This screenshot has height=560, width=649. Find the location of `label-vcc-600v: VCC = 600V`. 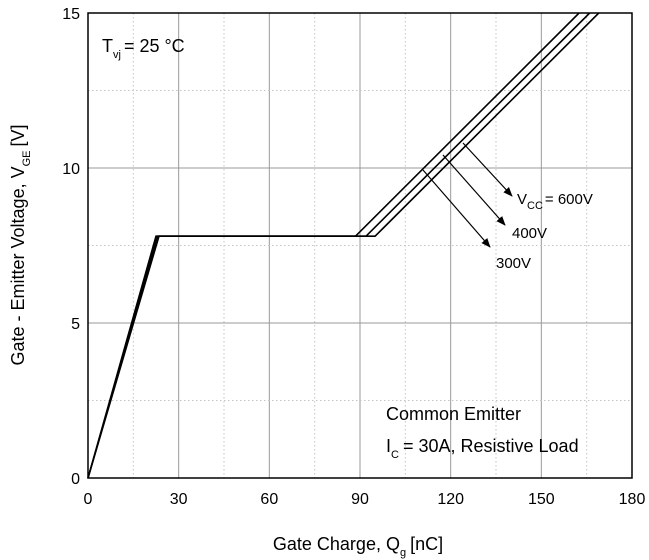

label-vcc-600v: VCC = 600V is located at coordinates (555, 201).